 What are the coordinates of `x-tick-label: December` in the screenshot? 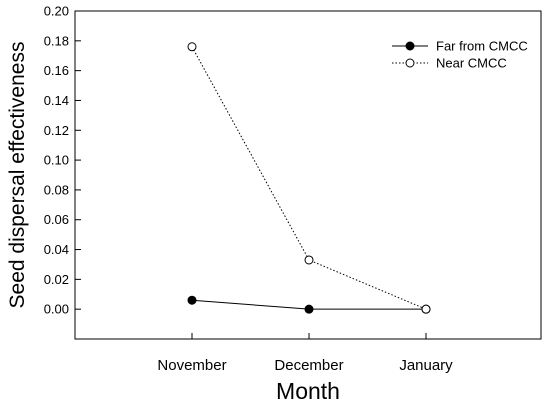 It's located at (308, 365).